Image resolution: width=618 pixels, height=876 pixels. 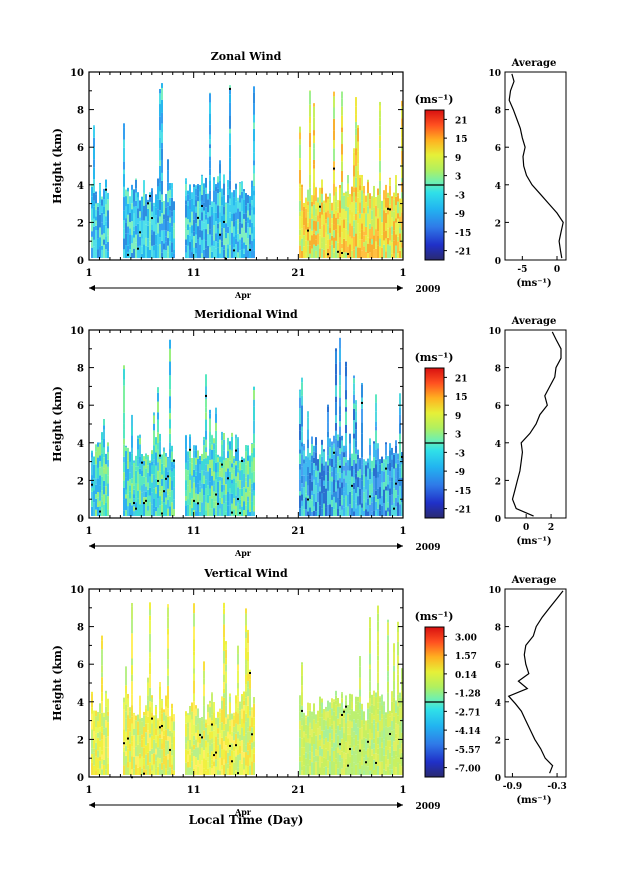 I want to click on year-label: 2009, so click(x=427, y=290).